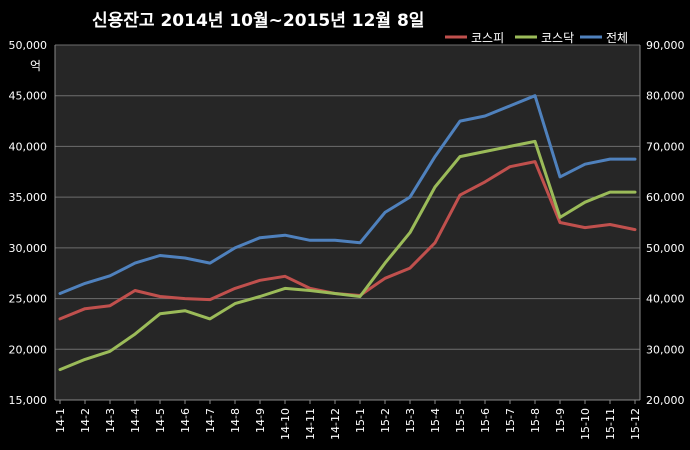 This screenshot has height=450, width=690. Describe the element at coordinates (85, 420) in the screenshot. I see `x-tick-label: 14-2` at that location.